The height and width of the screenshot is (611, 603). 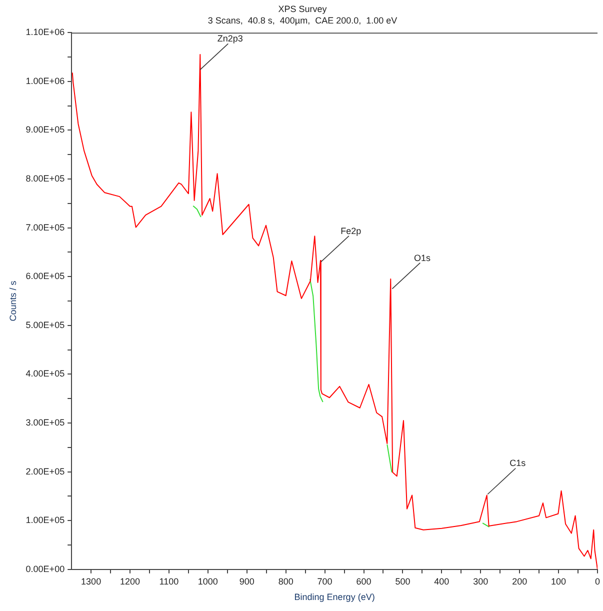 I want to click on annotation: Zn2p3, so click(x=230, y=39).